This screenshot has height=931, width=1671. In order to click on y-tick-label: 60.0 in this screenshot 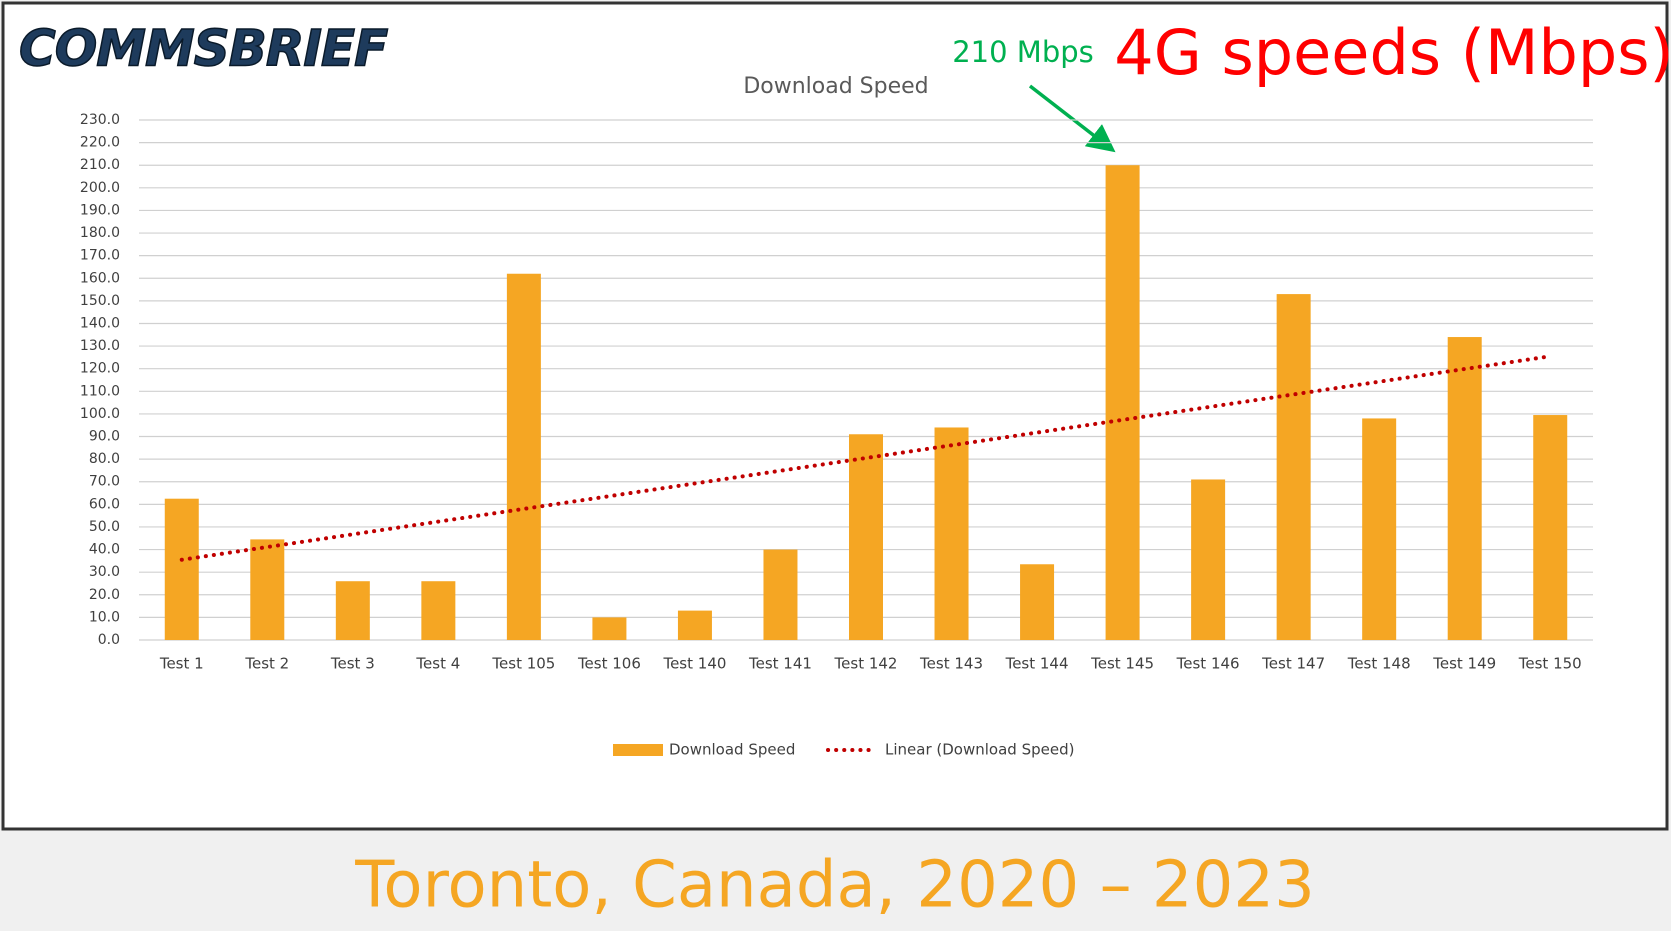, I will do `click(104, 504)`.